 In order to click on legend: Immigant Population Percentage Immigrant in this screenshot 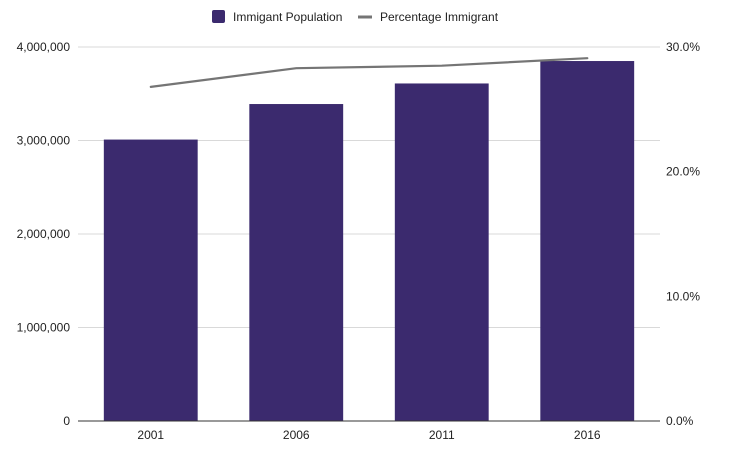, I will do `click(355, 17)`.